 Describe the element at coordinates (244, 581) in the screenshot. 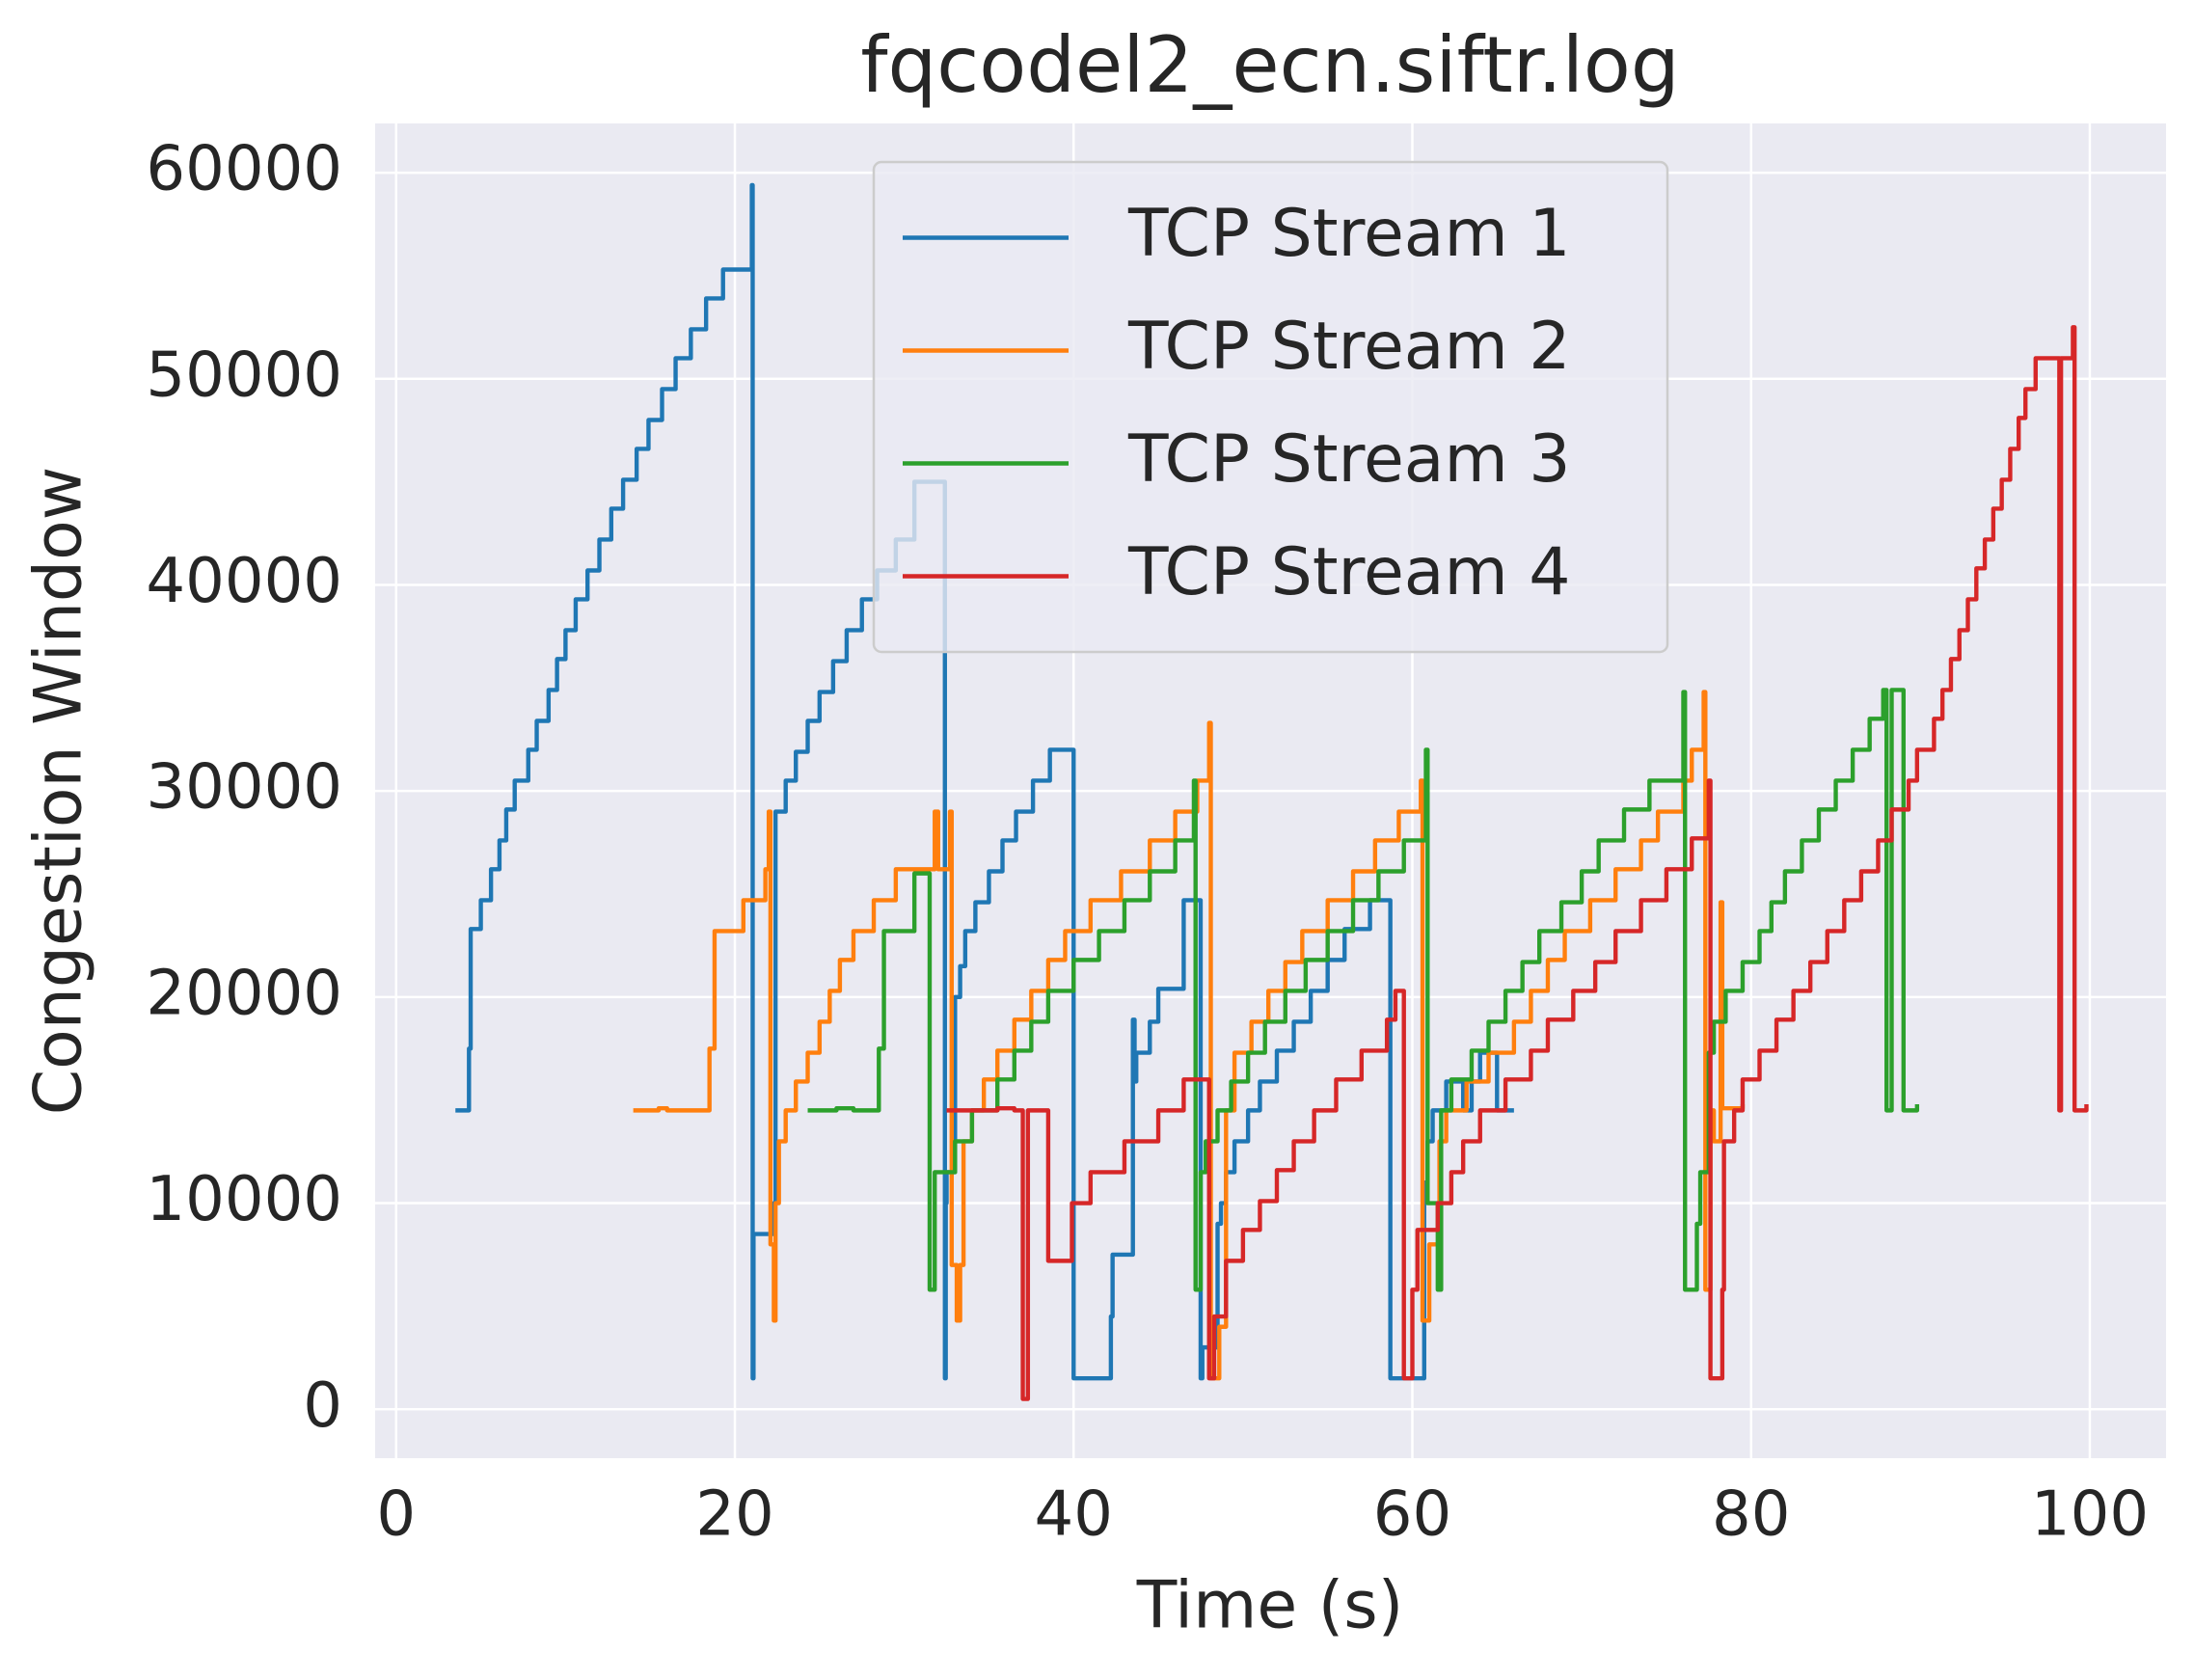

I see `y-tick-label: 40000` at that location.